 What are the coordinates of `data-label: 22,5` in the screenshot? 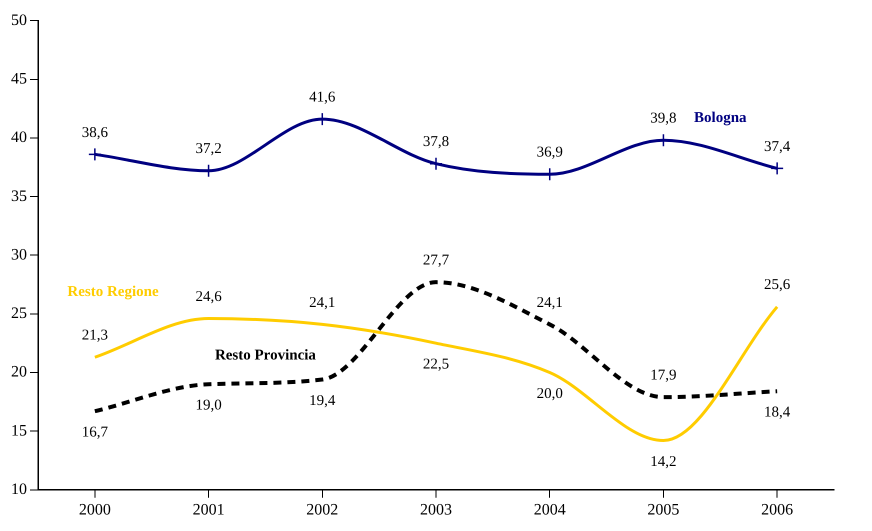 It's located at (436, 364).